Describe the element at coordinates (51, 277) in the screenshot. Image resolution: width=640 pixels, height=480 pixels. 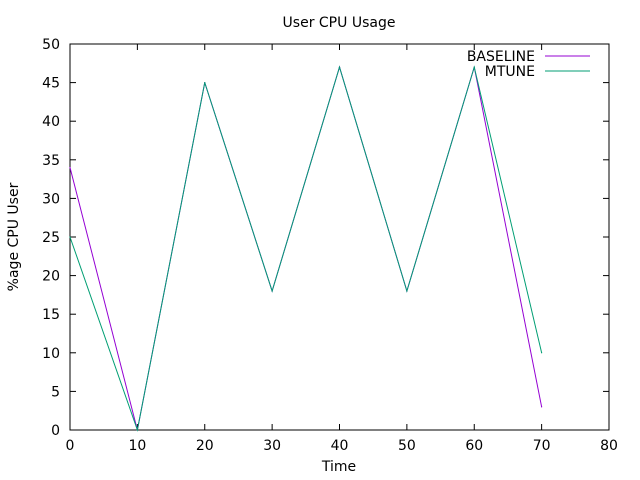
I see `y-tick-label: 20` at that location.